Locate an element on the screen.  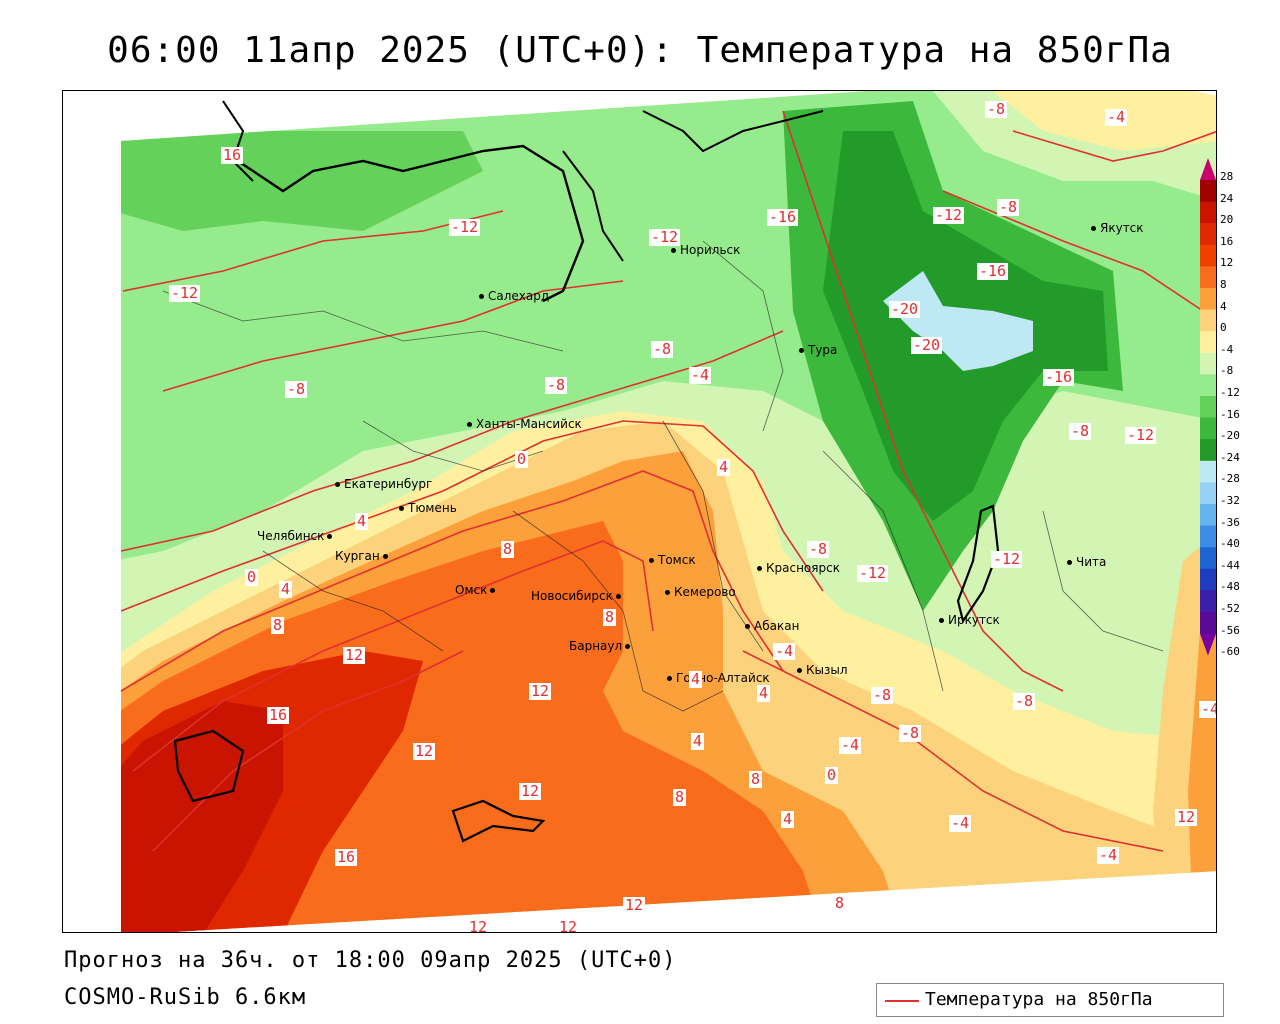
city-kemerovo: Кемерово is located at coordinates (700, 592).